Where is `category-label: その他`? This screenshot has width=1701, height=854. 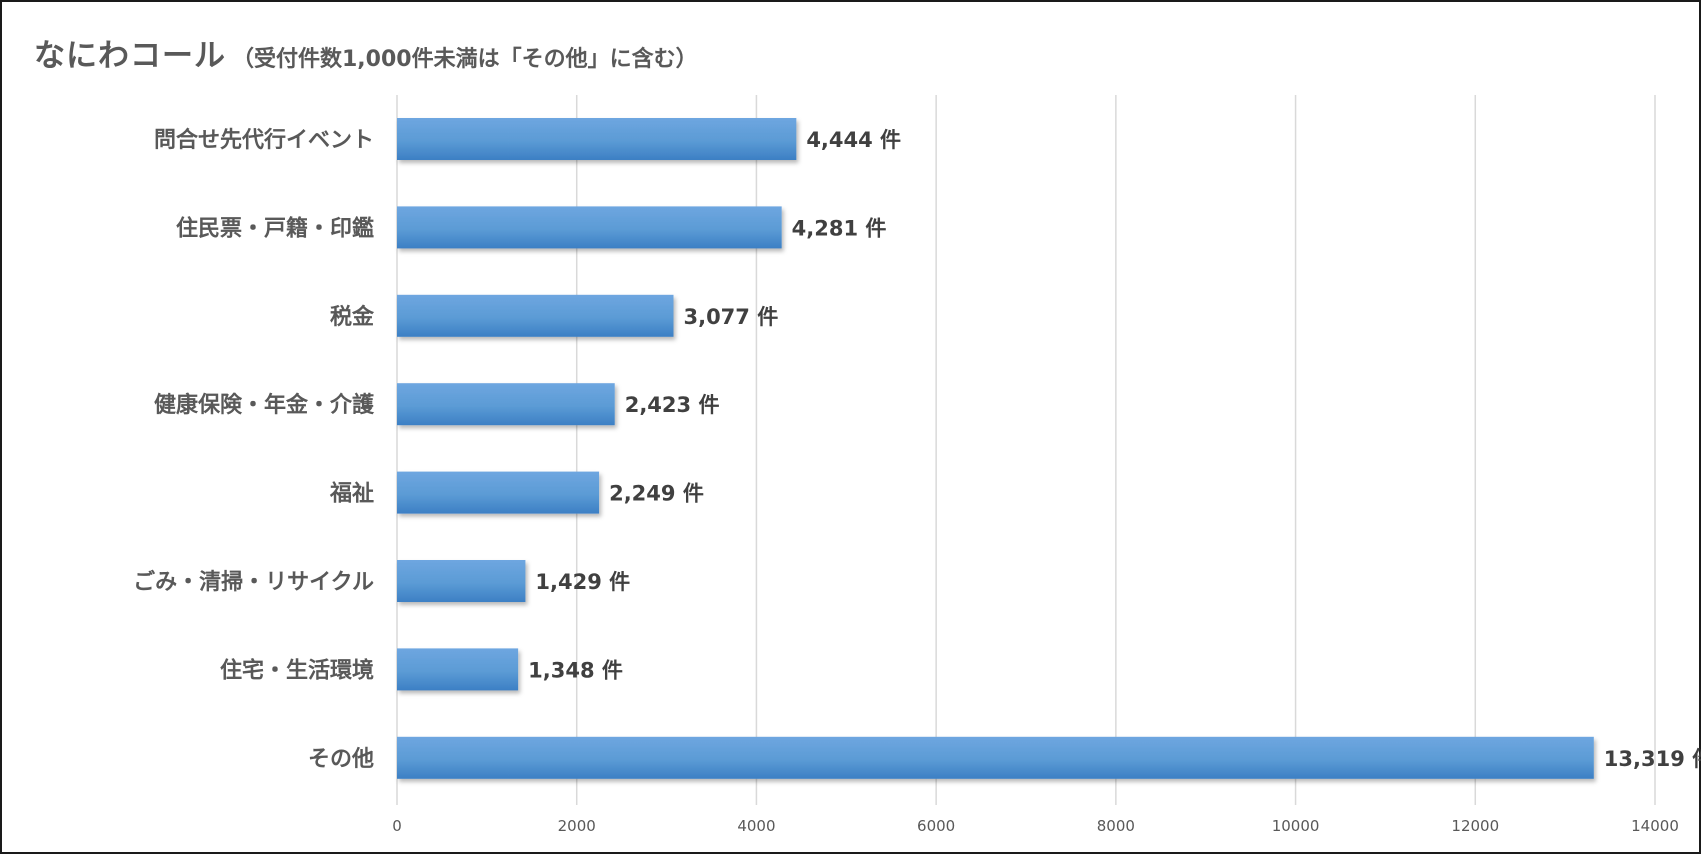
category-label: その他 is located at coordinates (341, 759).